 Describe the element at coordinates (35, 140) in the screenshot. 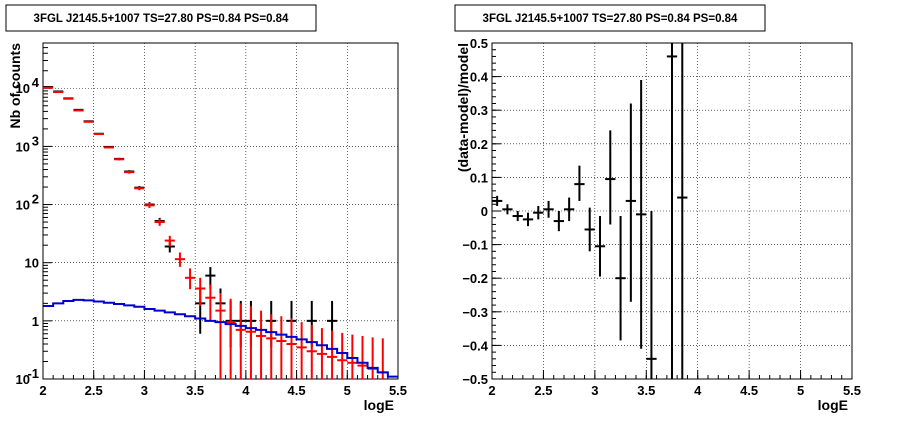

I see `y-tick-exponent: 3` at that location.